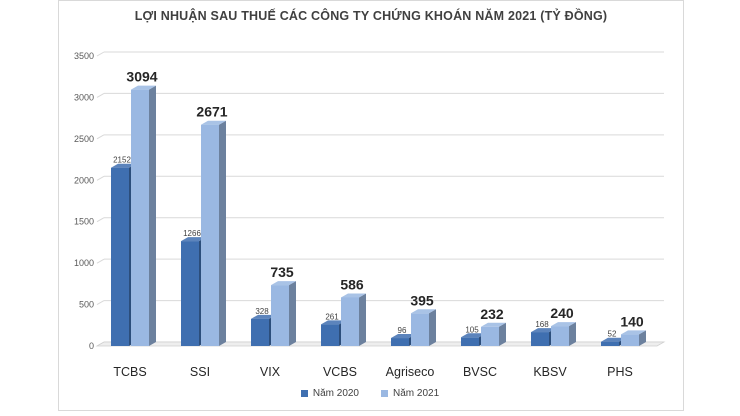  Describe the element at coordinates (84, 139) in the screenshot. I see `y-tick-label: 2500` at that location.